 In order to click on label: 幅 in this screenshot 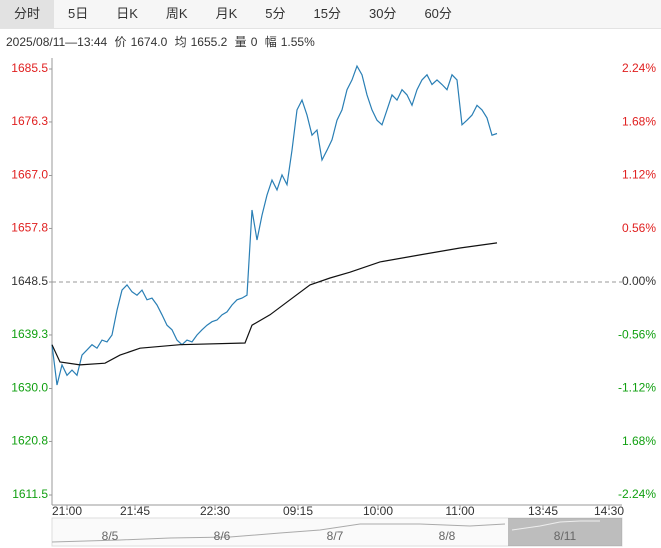, I will do `click(270, 42)`.